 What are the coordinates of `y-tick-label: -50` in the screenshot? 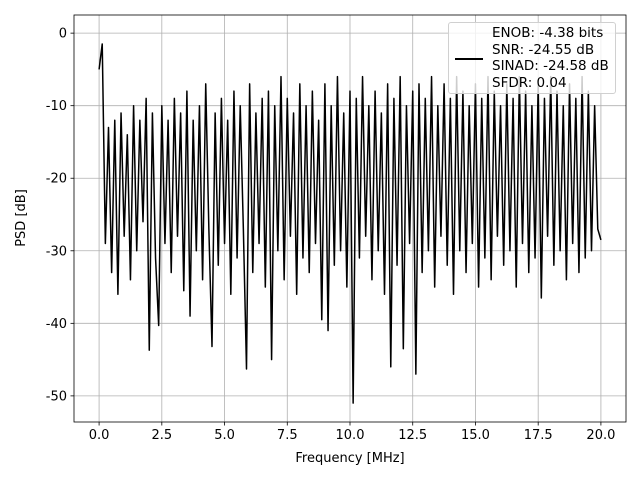 It's located at (56, 396).